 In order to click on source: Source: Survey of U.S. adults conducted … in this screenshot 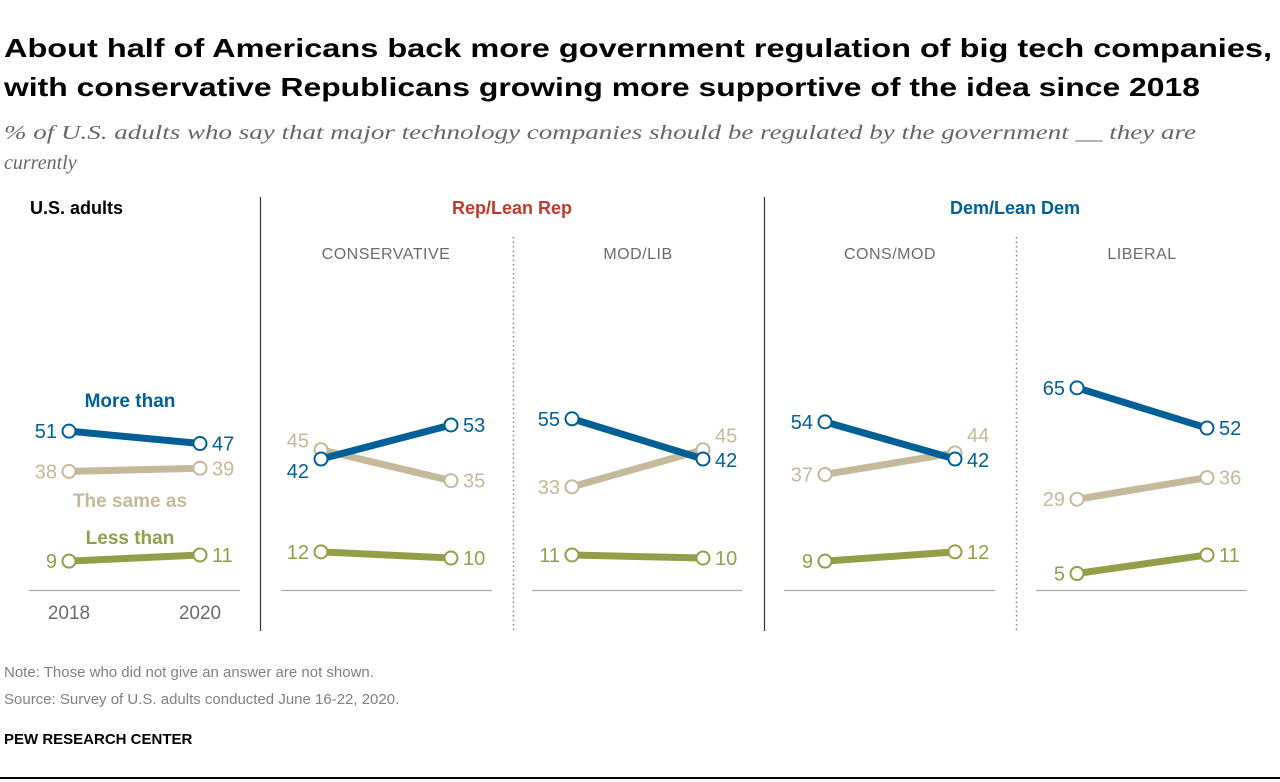, I will do `click(201, 699)`.